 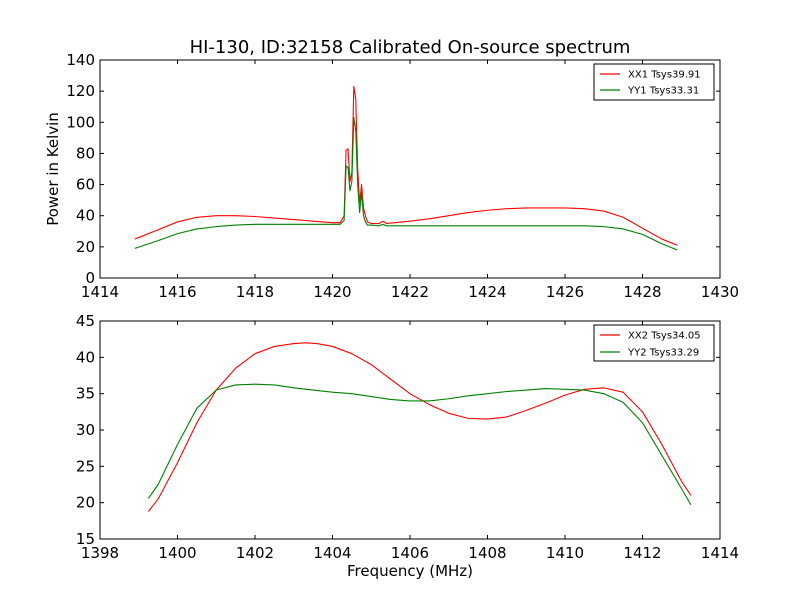 What do you see at coordinates (332, 292) in the screenshot?
I see `top-x-tick-label: 1420` at bounding box center [332, 292].